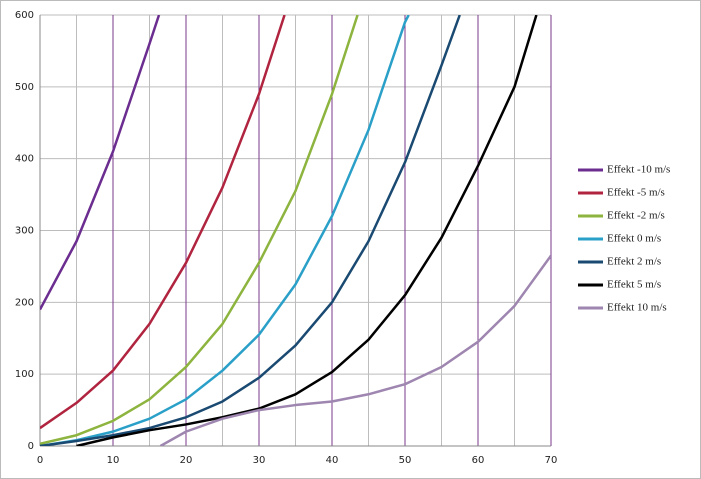 The height and width of the screenshot is (479, 701). I want to click on y-tick-label: 100, so click(24, 374).